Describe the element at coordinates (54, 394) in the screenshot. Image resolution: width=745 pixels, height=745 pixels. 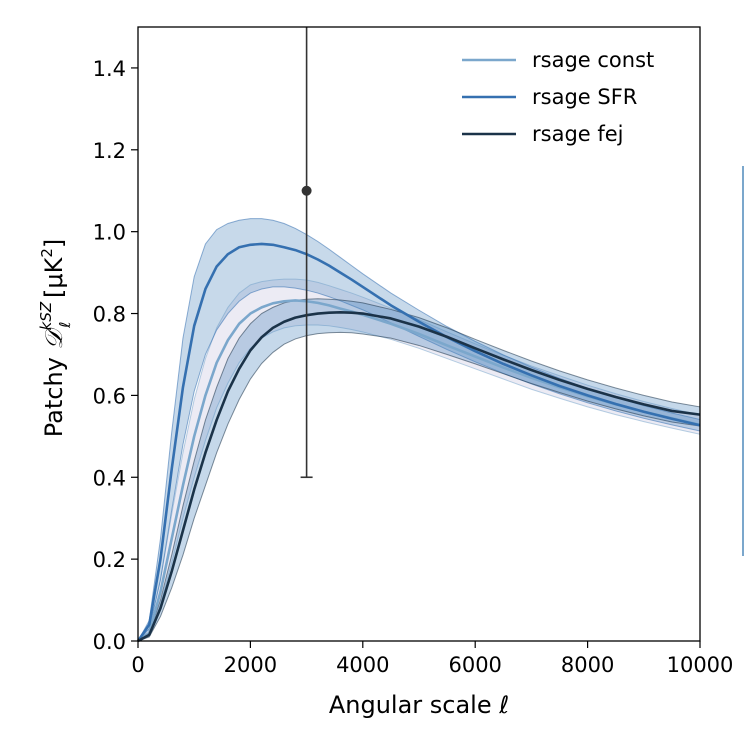
I see `y-axis-label-prefix: Patchy` at that location.